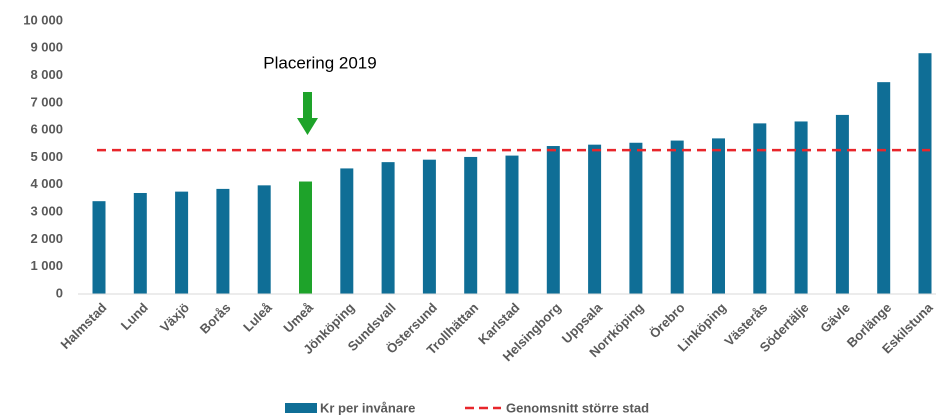 The height and width of the screenshot is (418, 936). What do you see at coordinates (59, 292) in the screenshot?
I see `y-tick-label: 0` at bounding box center [59, 292].